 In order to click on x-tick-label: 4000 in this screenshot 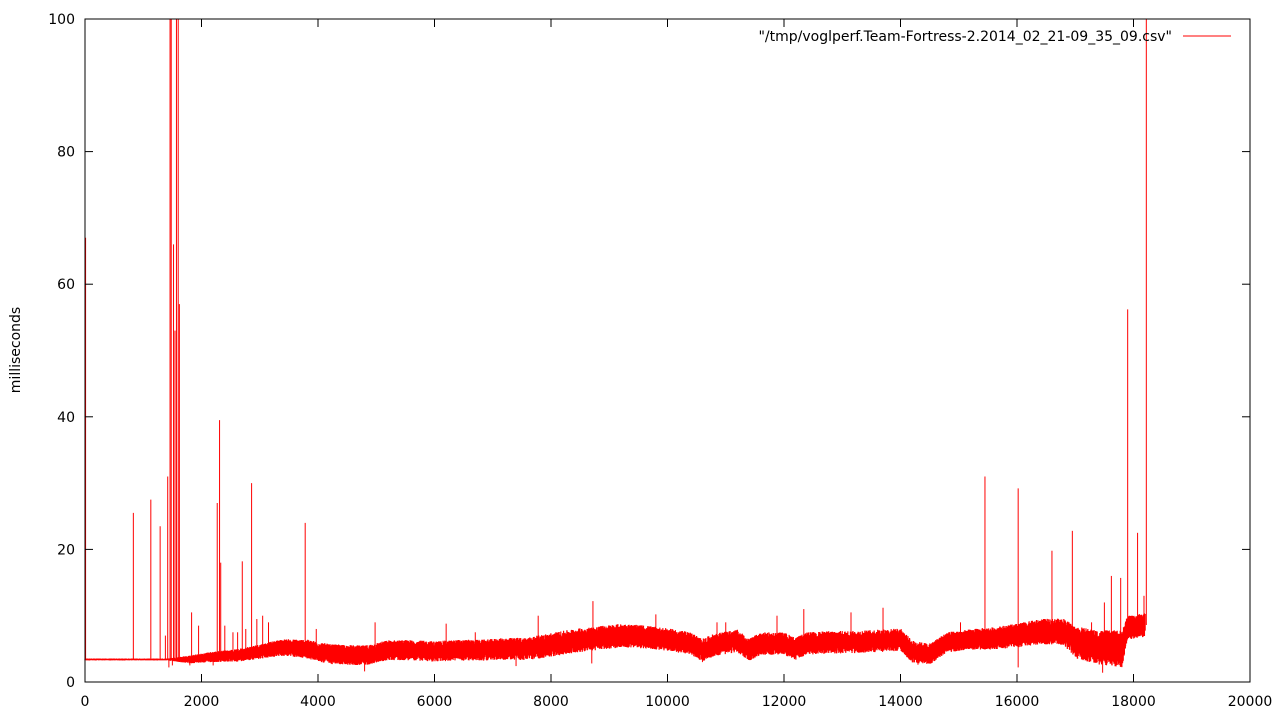, I will do `click(318, 702)`.